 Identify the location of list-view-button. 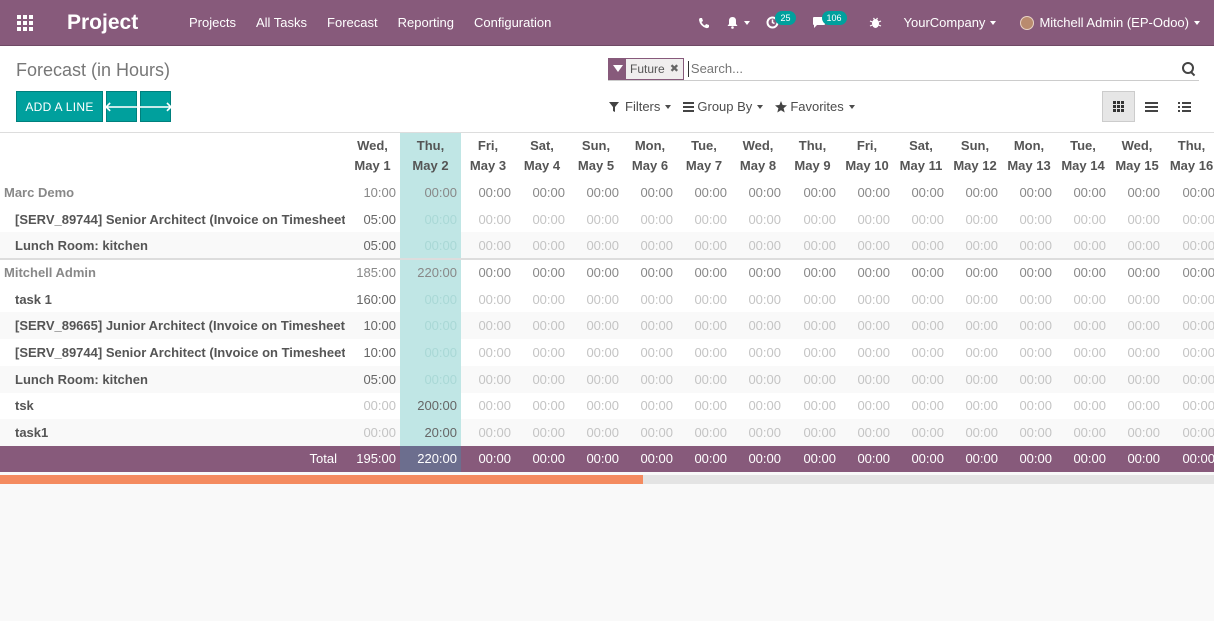
(1184, 106).